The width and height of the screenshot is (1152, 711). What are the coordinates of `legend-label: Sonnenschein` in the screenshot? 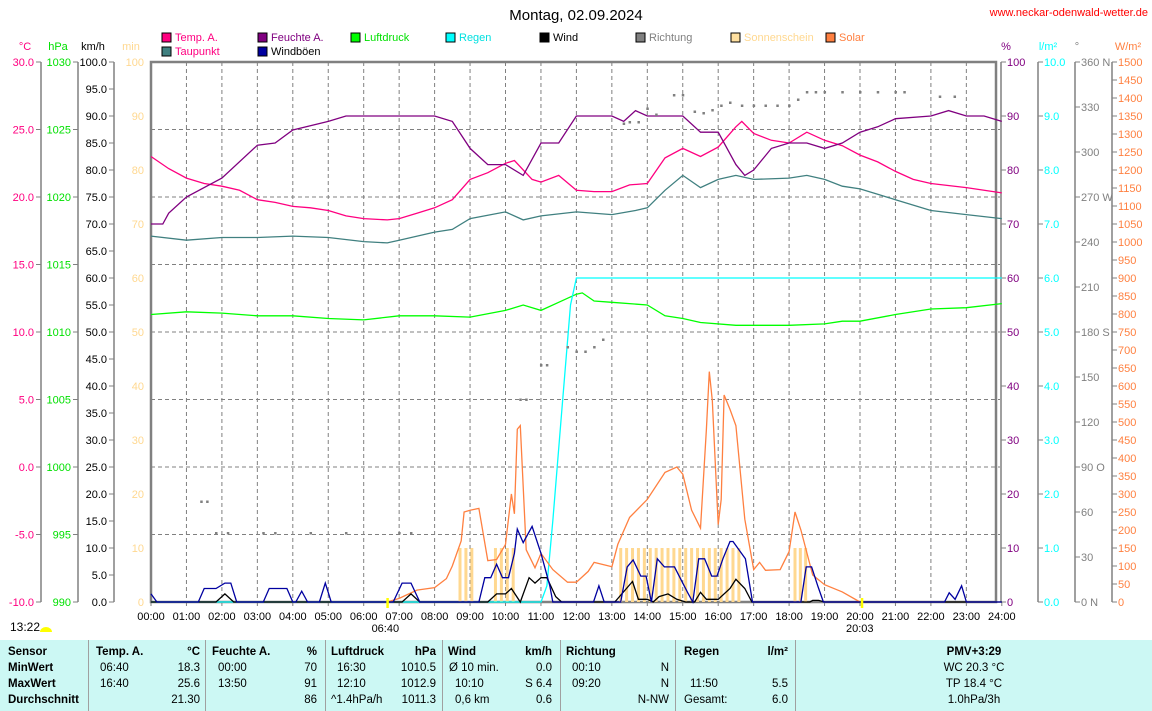 It's located at (779, 38).